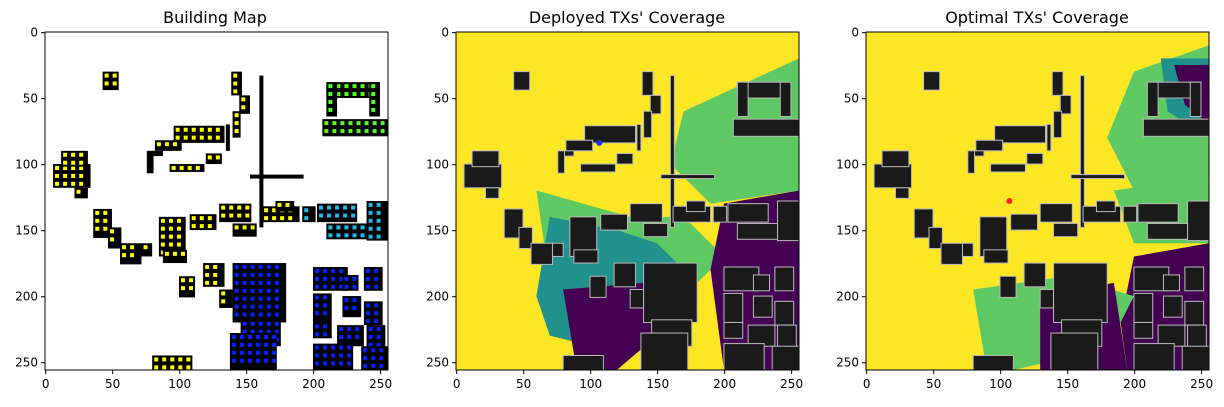 This screenshot has width=1224, height=407. Describe the element at coordinates (933, 384) in the screenshot. I see `x-tick-label: 50` at that location.